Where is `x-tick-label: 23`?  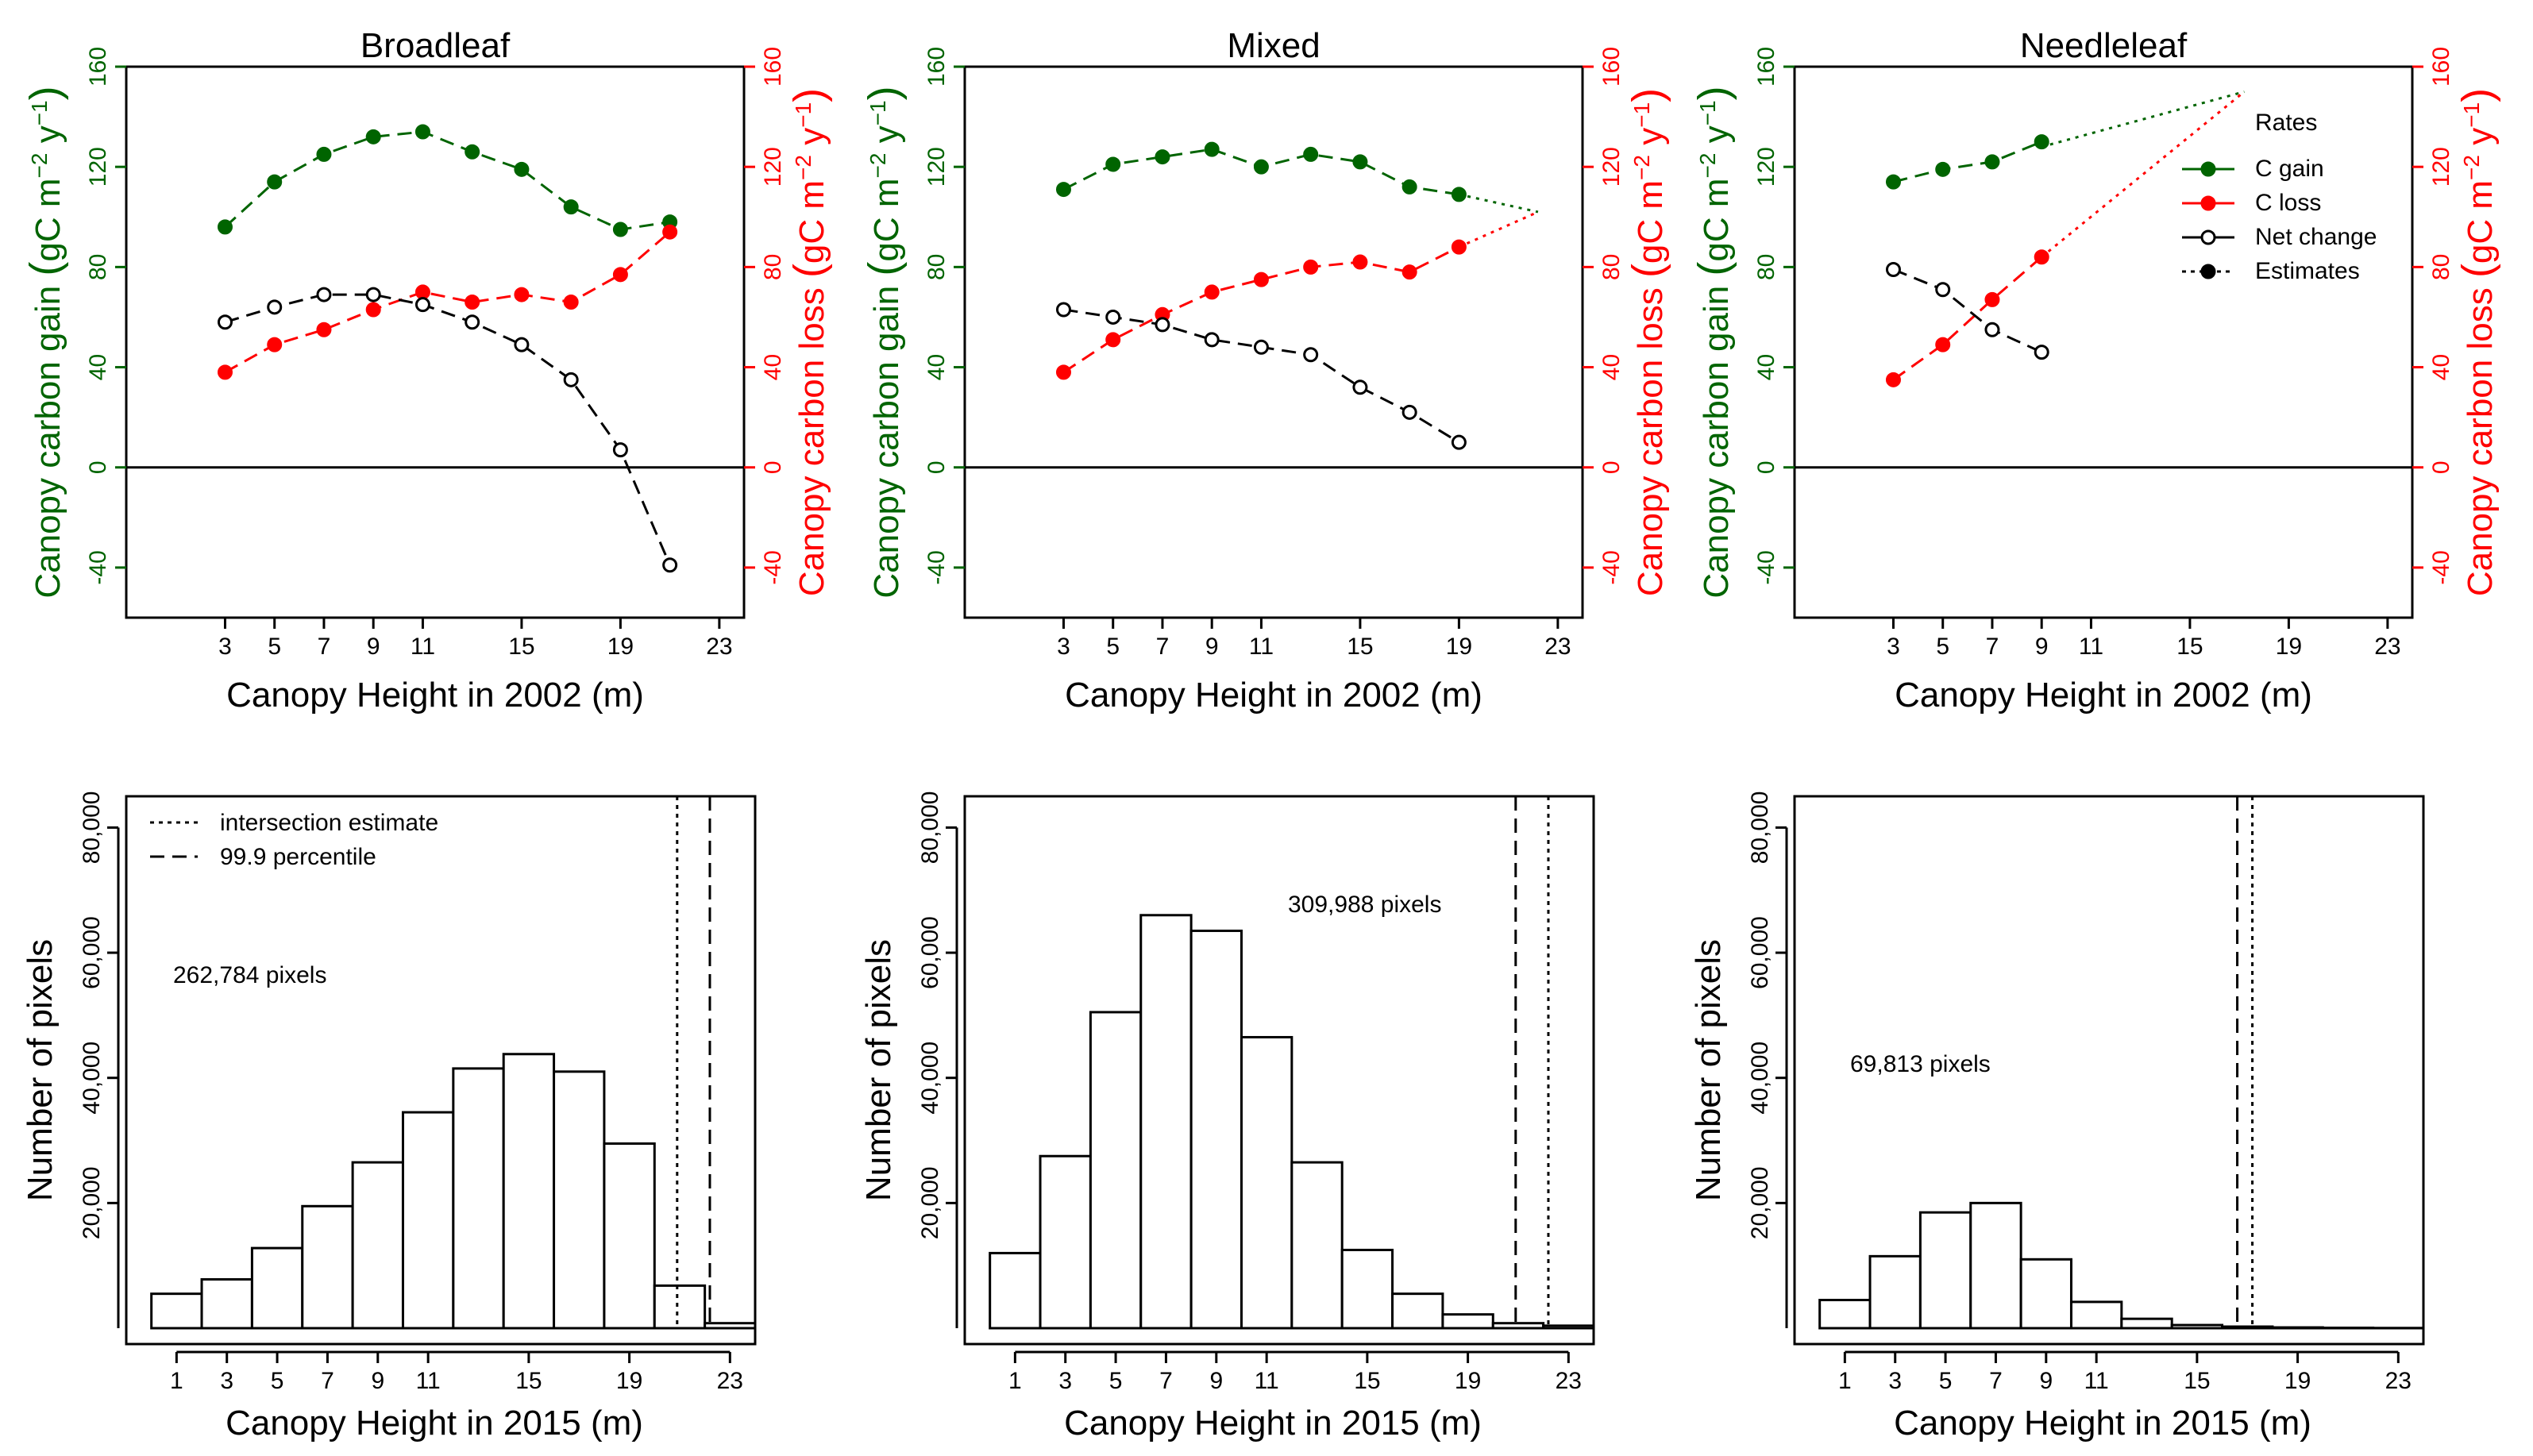 x-tick-label: 23 is located at coordinates (1557, 647).